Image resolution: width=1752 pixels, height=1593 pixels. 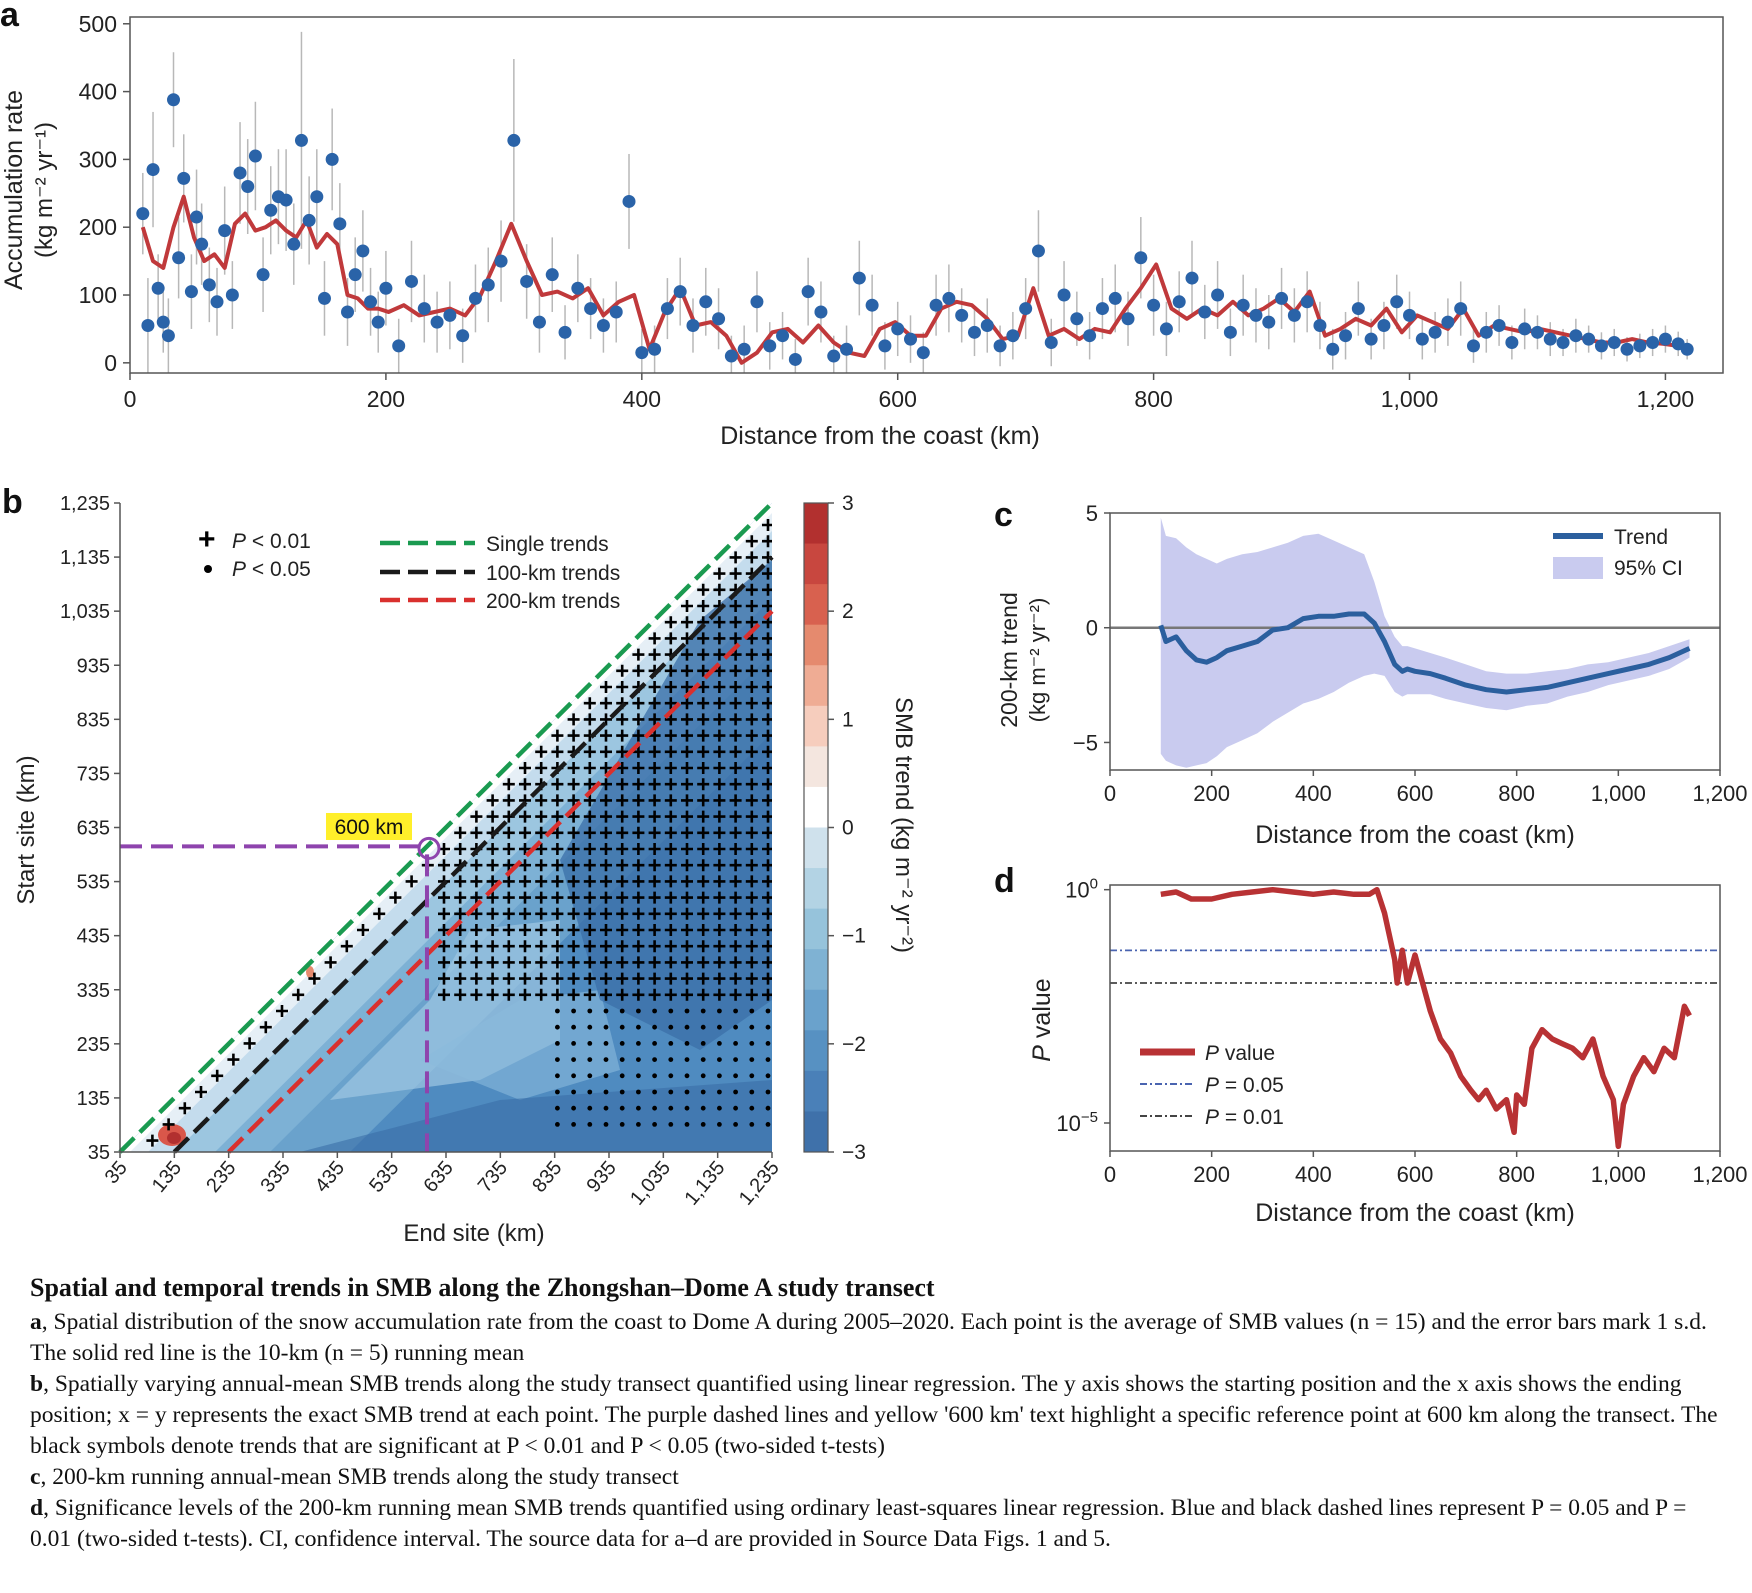 What do you see at coordinates (848, 828) in the screenshot?
I see `colorbar-tick-label: 0` at bounding box center [848, 828].